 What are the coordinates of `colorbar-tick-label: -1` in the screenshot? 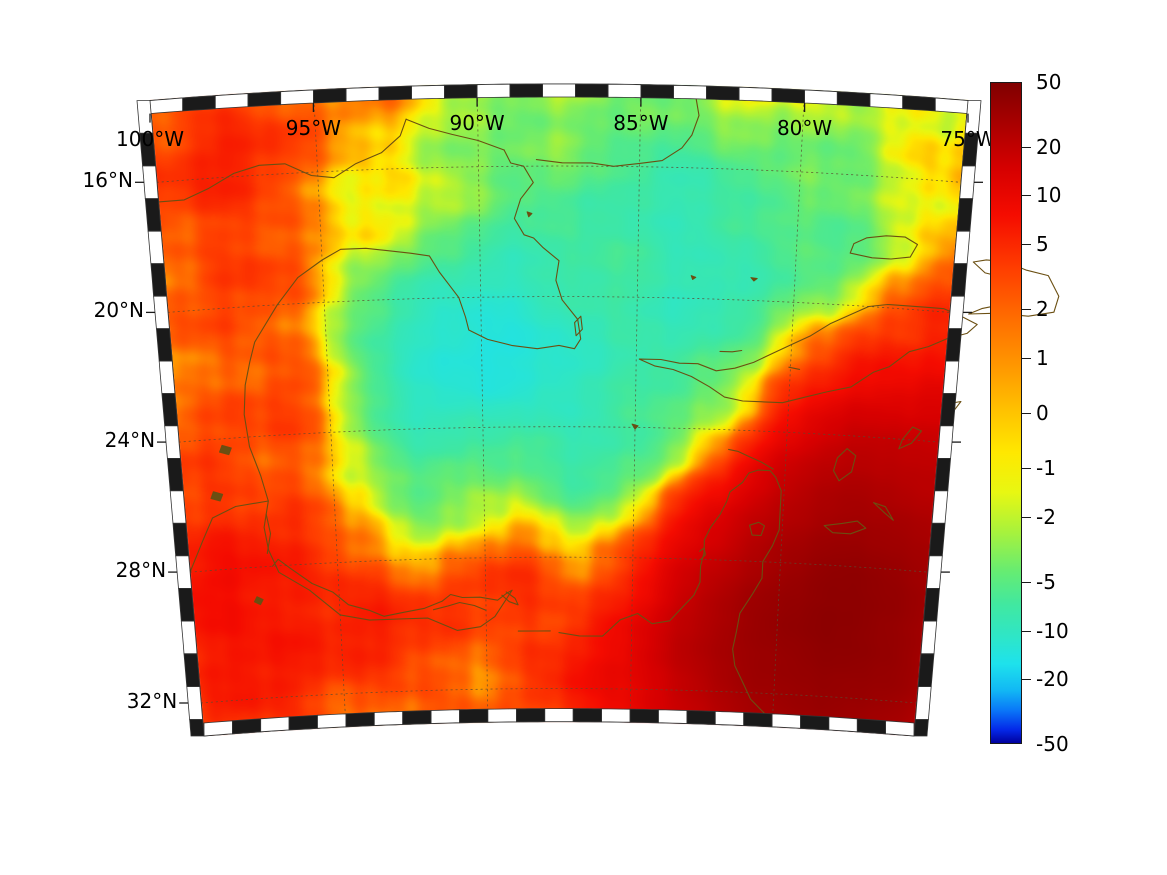 It's located at (1046, 468).